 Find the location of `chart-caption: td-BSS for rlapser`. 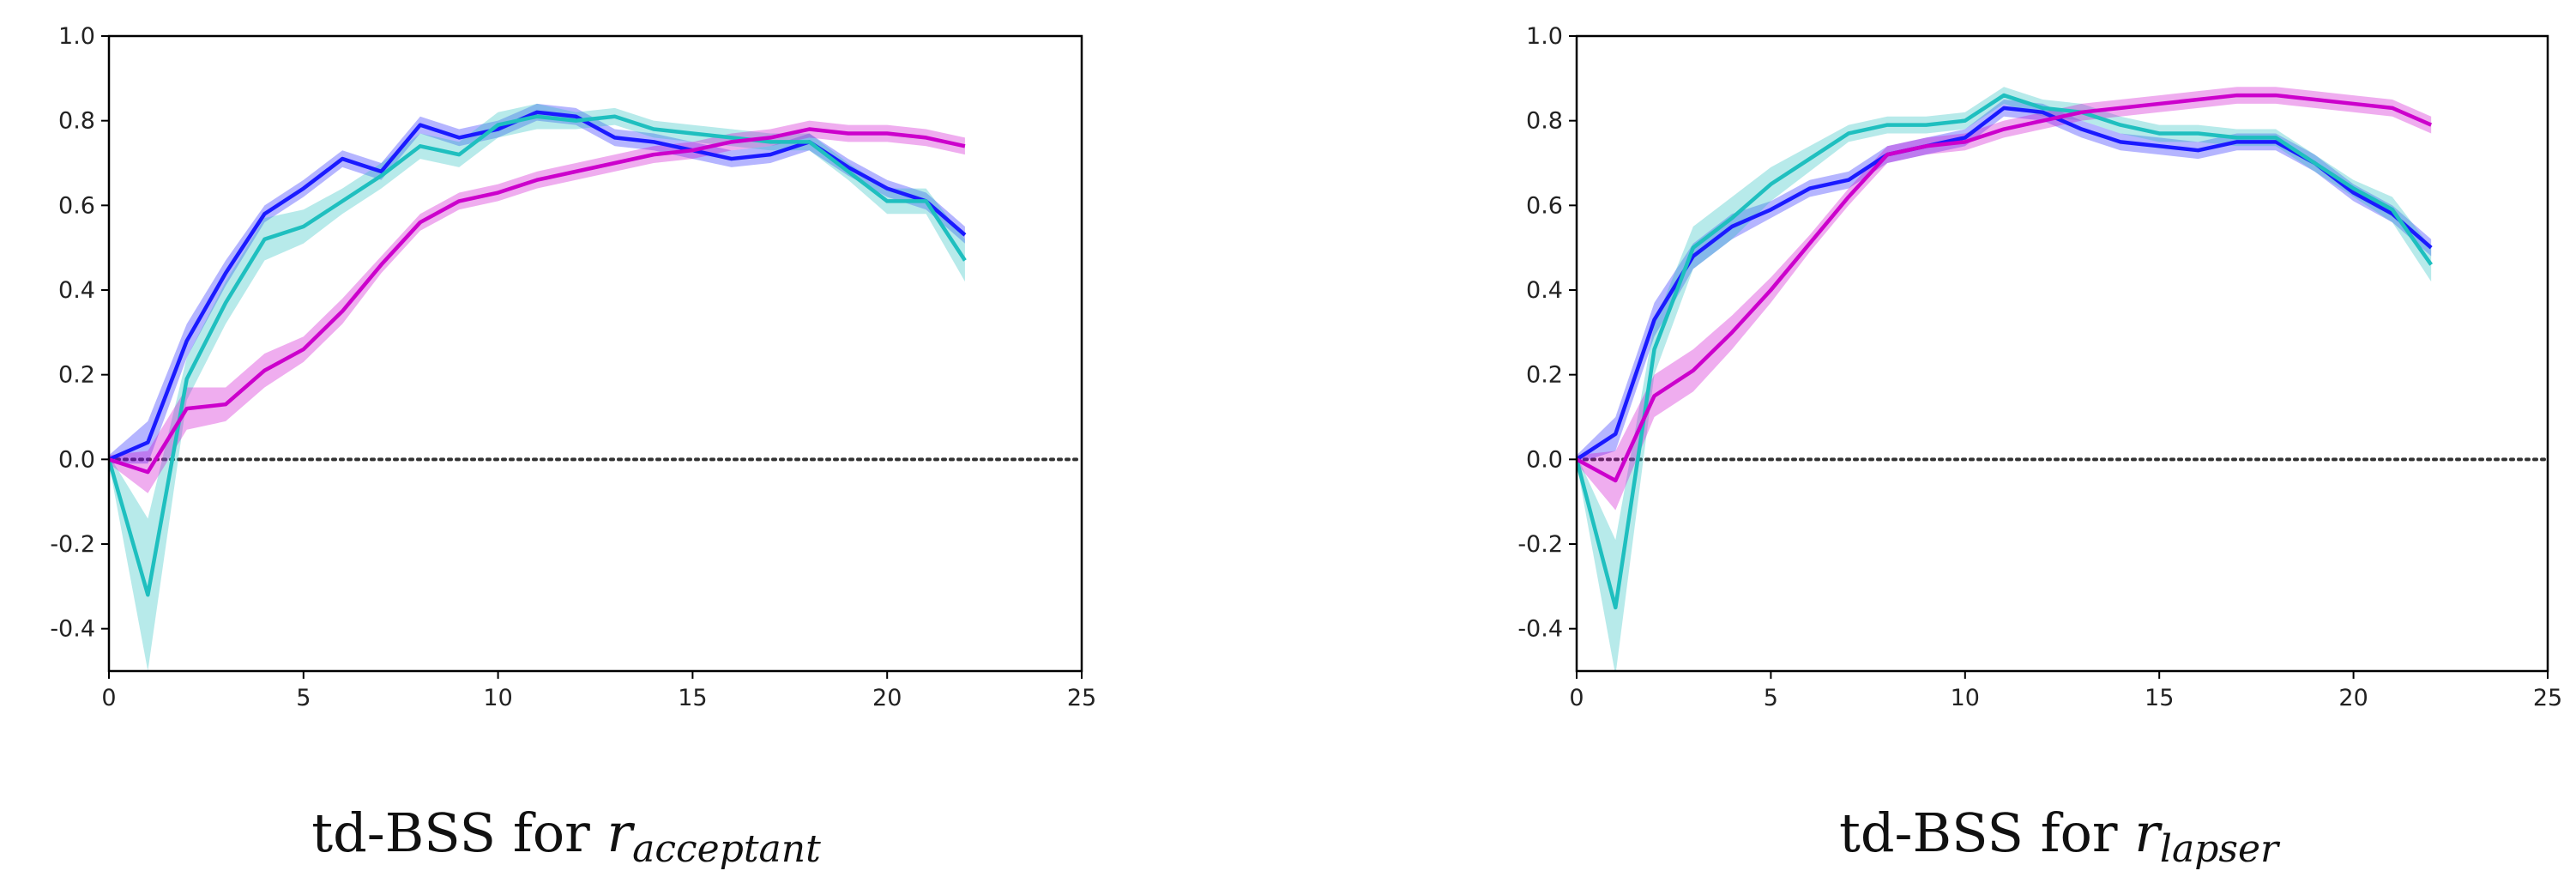

chart-caption: td-BSS for rlapser is located at coordinates (2060, 836).